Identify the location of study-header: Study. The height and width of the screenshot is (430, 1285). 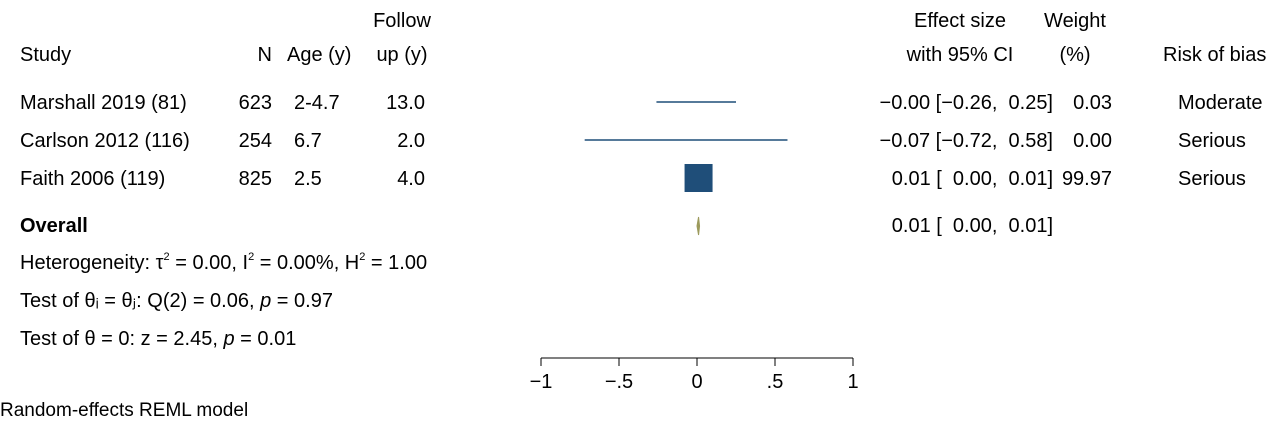
(46, 55).